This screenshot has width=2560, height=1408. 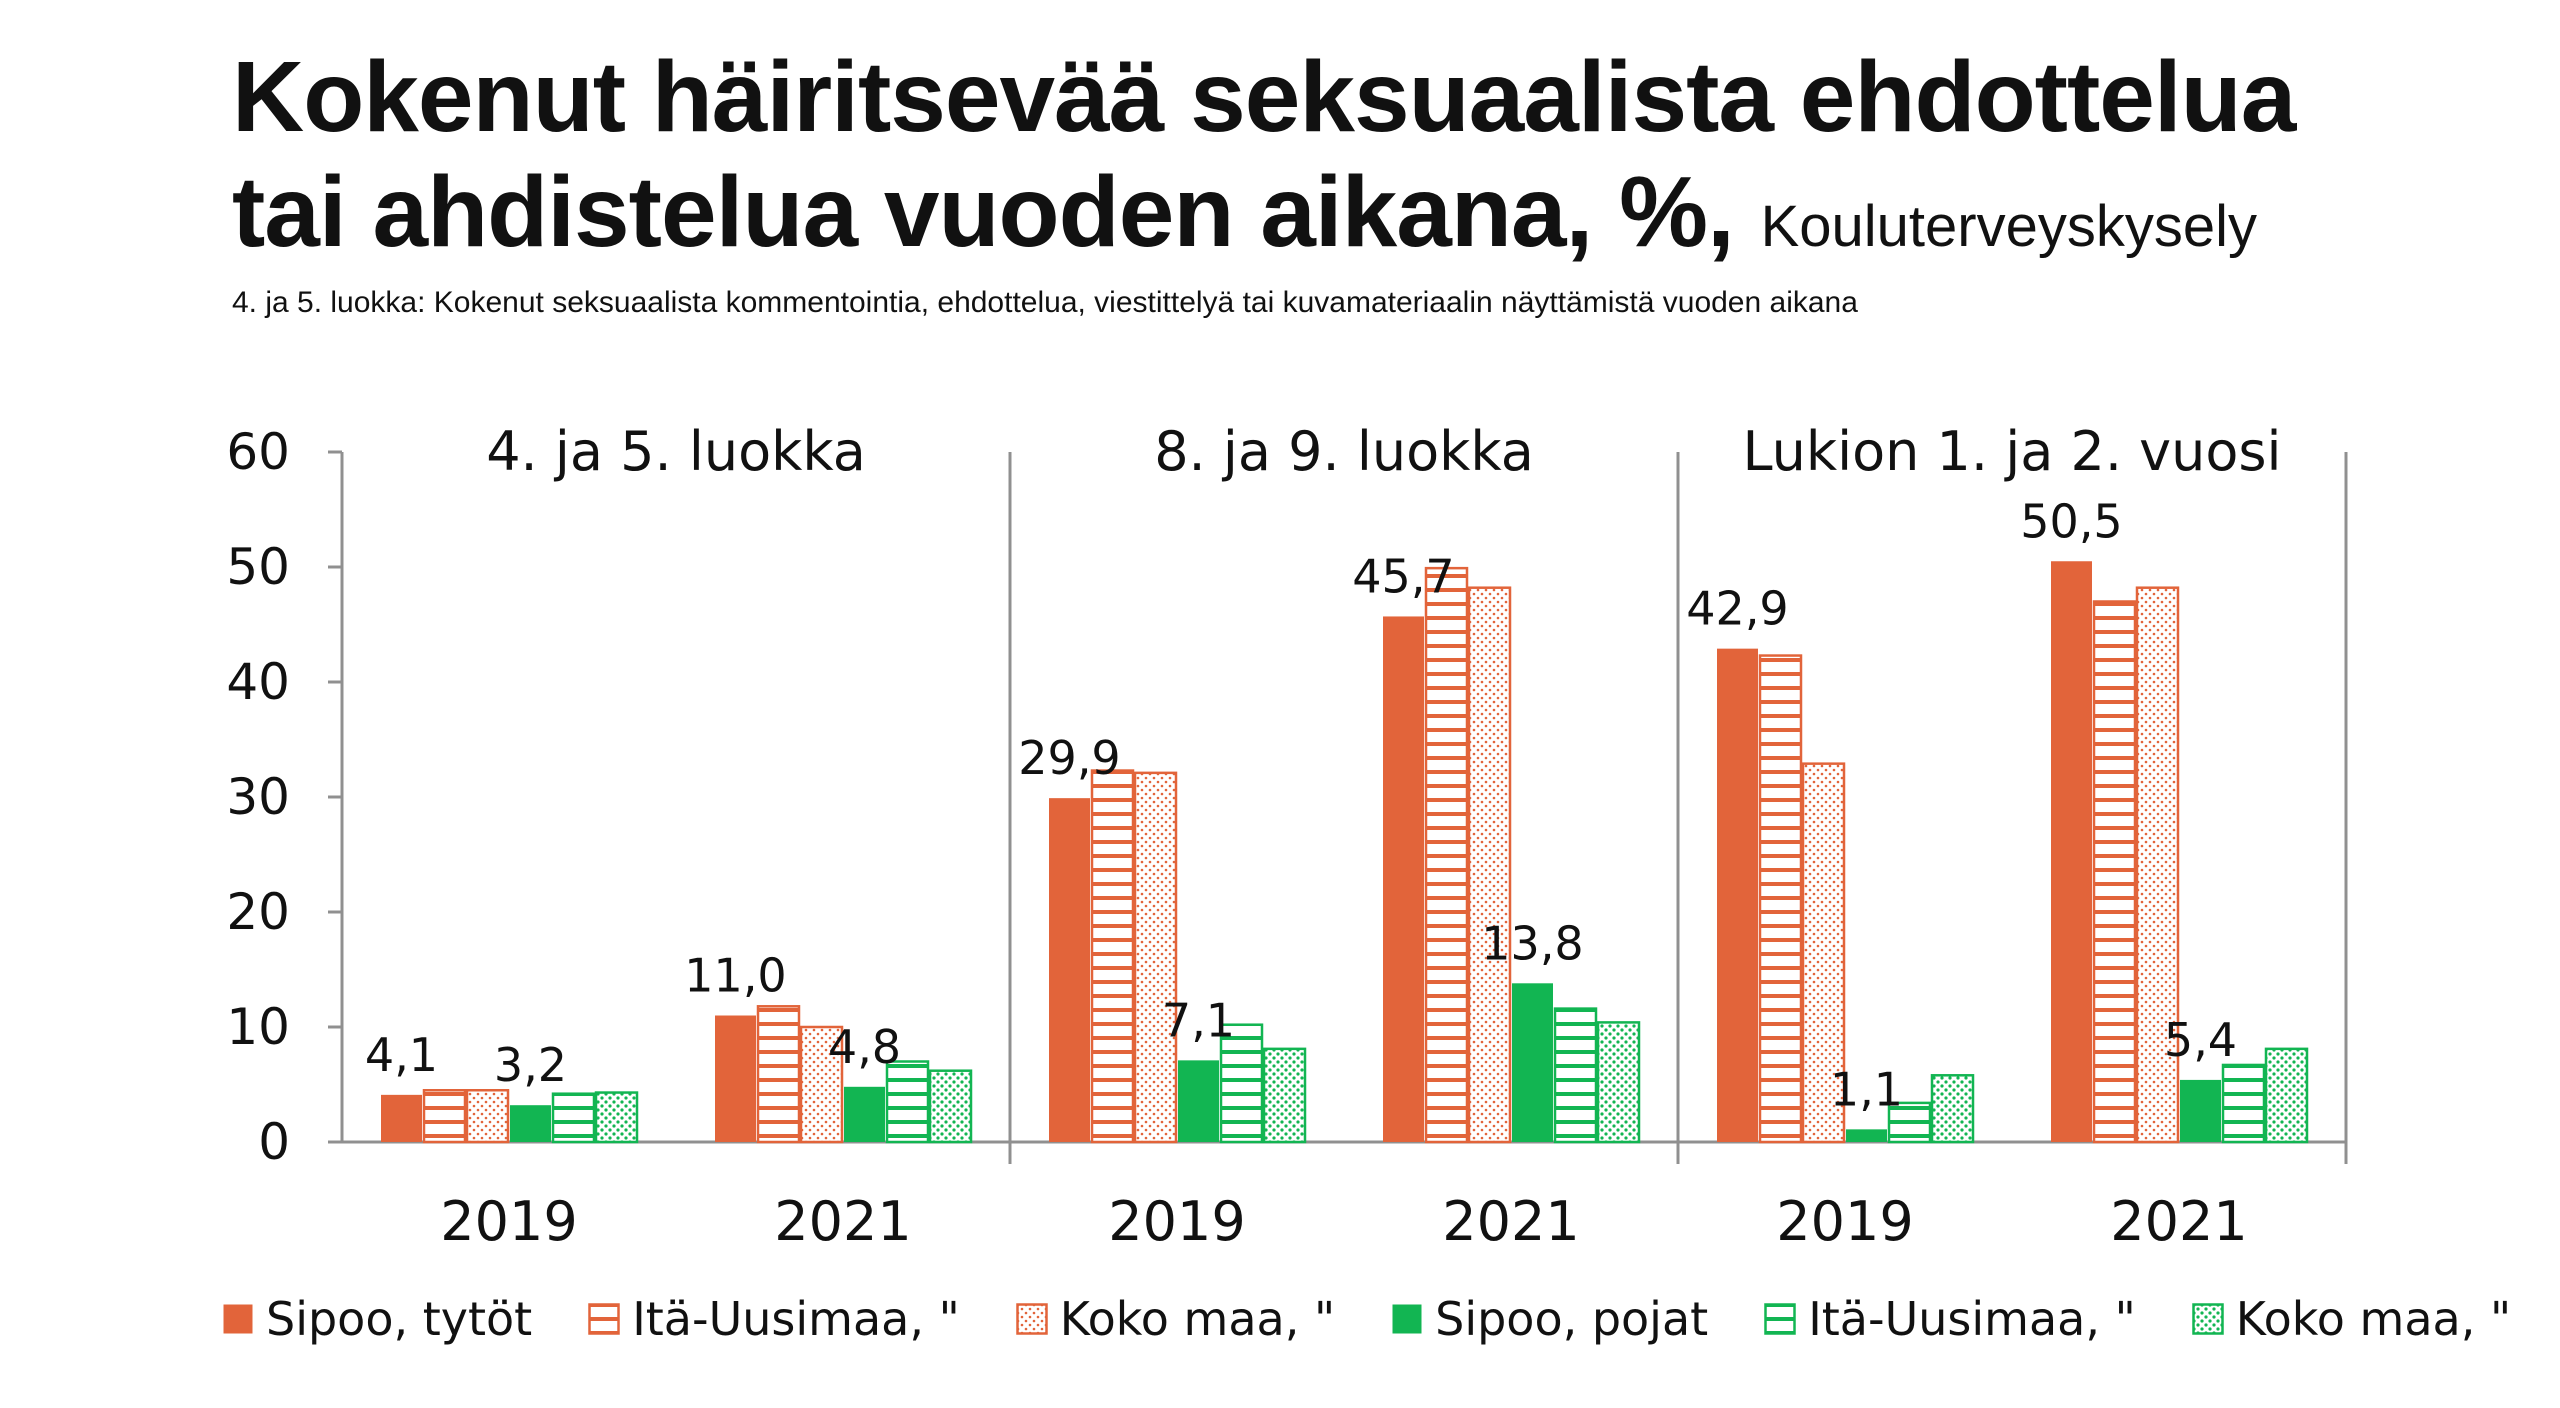 What do you see at coordinates (983, 212) in the screenshot?
I see `title-line-2: tai ahdistelua vuoden aikana, %,` at bounding box center [983, 212].